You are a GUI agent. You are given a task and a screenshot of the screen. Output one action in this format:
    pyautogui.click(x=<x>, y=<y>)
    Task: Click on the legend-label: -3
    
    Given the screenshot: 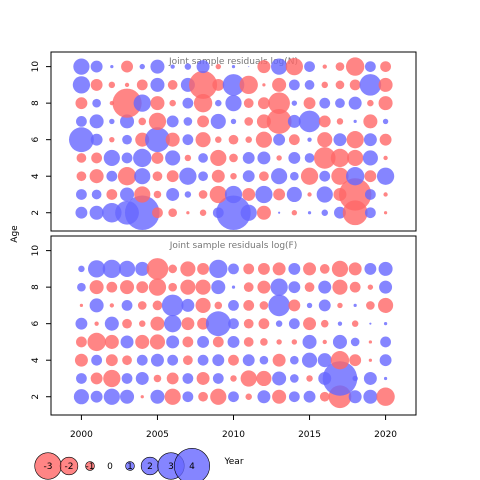 What is the action you would take?
    pyautogui.click(x=48, y=467)
    